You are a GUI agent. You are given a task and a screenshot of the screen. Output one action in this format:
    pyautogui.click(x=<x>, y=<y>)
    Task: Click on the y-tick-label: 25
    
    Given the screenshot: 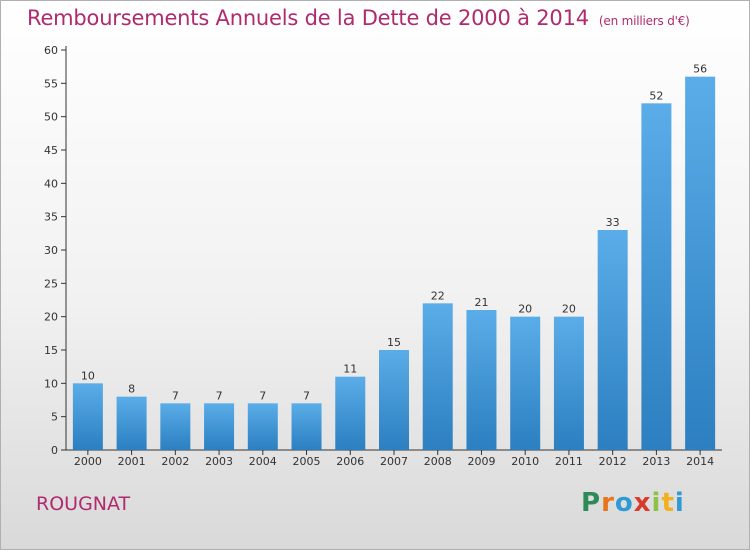 What is the action you would take?
    pyautogui.click(x=51, y=283)
    